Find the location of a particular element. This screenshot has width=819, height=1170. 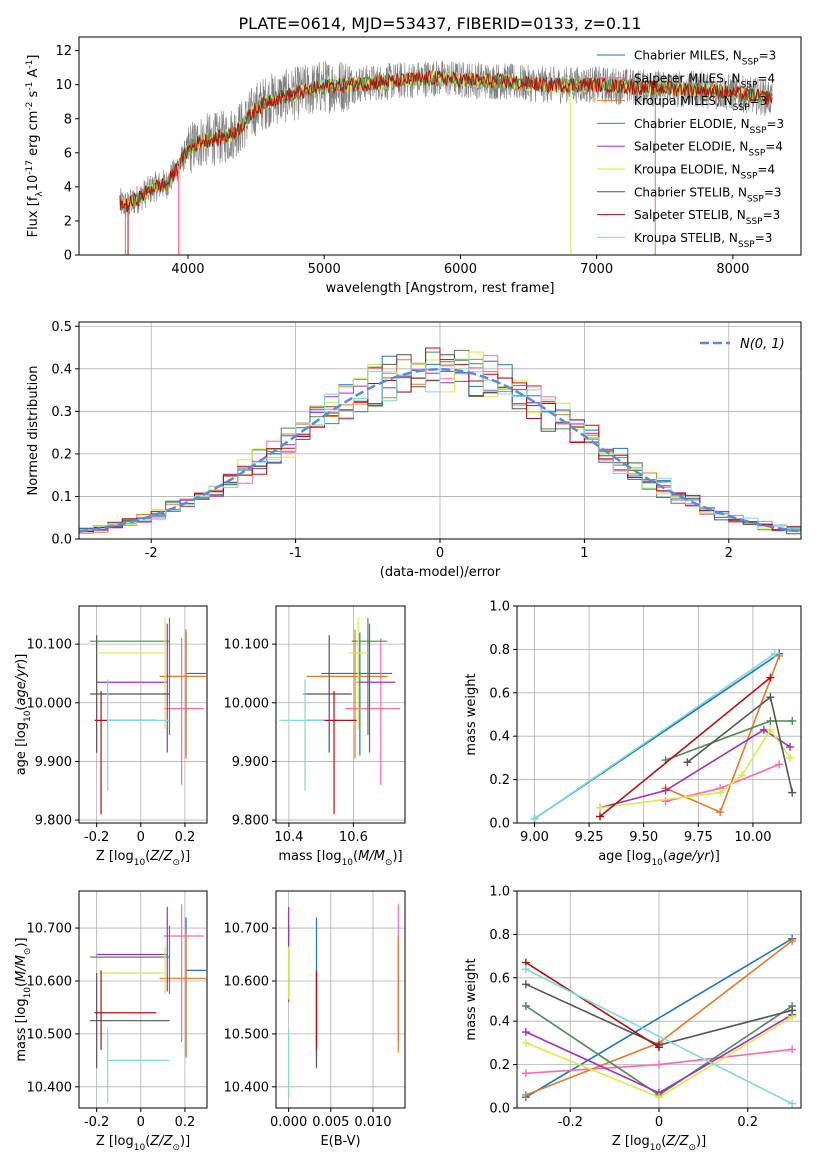

y-axis-label: Flux [fλ10-17 erg cm-2 s-1 A-1] is located at coordinates (35, 146).